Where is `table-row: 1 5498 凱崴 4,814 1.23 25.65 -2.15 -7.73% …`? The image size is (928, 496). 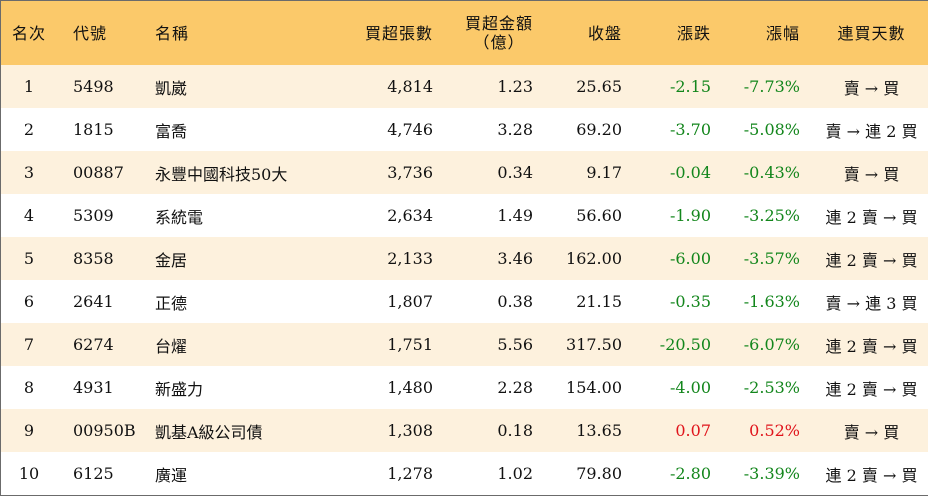
table-row: 1 5498 凱崴 4,814 1.23 25.65 -2.15 -7.73% … is located at coordinates (464, 86).